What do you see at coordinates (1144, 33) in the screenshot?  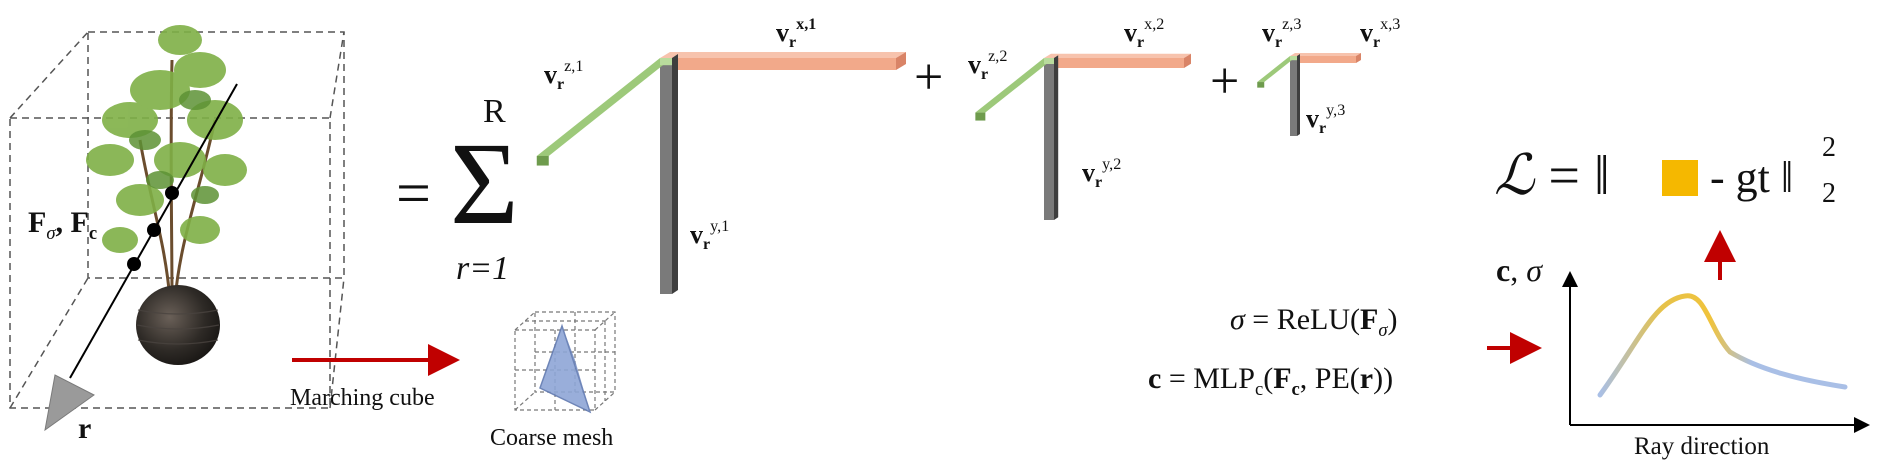 I see `label-vx2: vrx,2` at bounding box center [1144, 33].